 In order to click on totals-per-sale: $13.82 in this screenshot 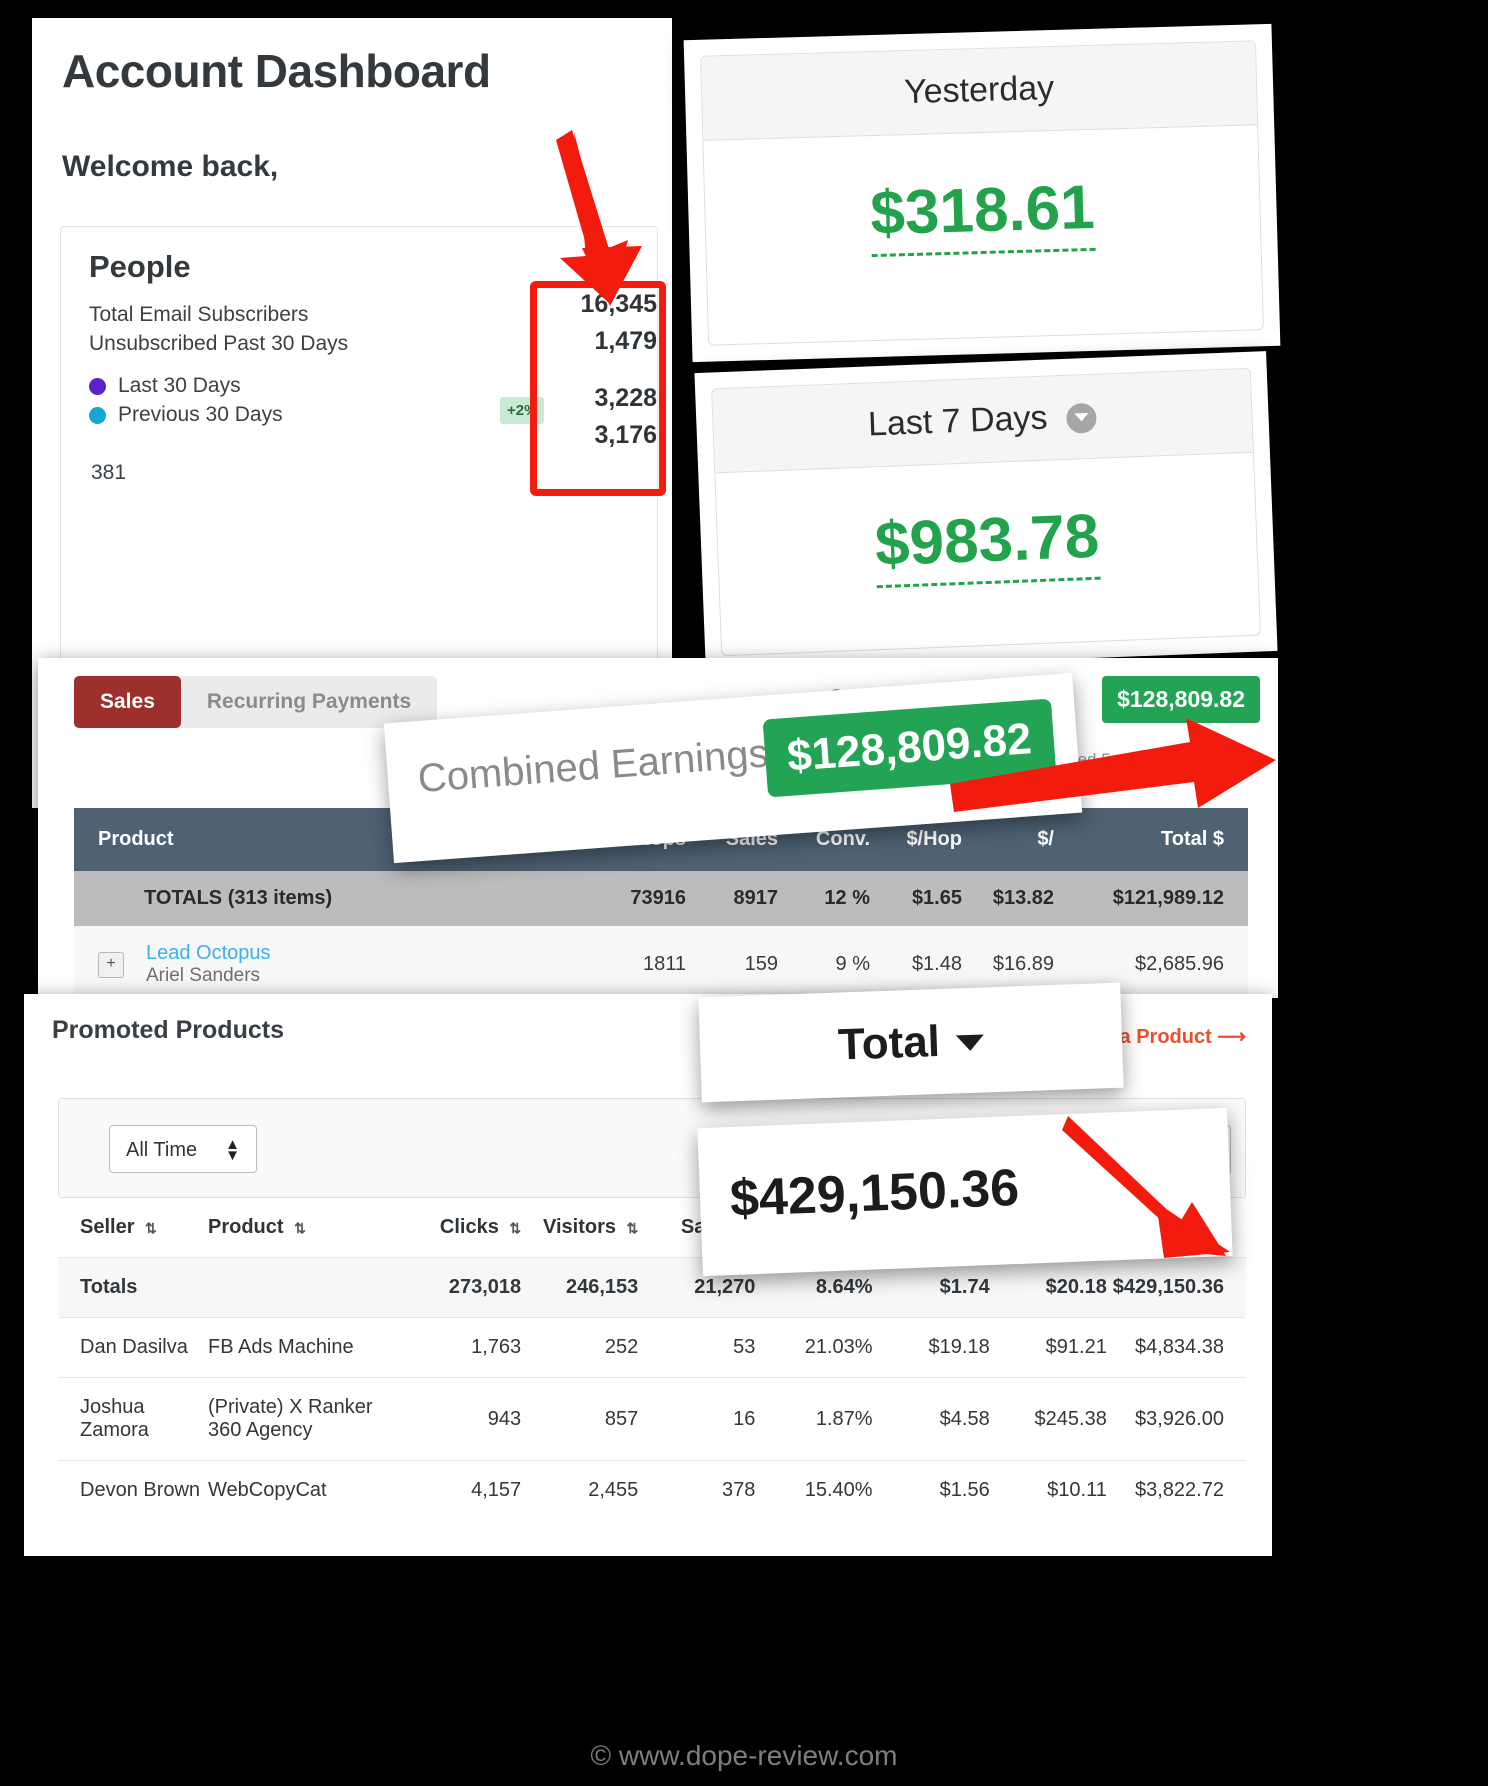, I will do `click(1023, 898)`.